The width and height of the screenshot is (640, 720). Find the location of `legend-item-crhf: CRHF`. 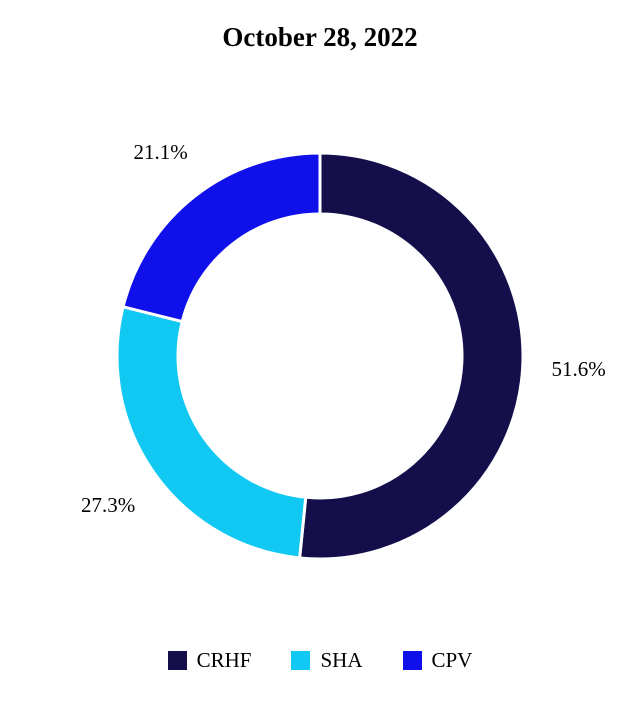

legend-item-crhf: CRHF is located at coordinates (209, 660).